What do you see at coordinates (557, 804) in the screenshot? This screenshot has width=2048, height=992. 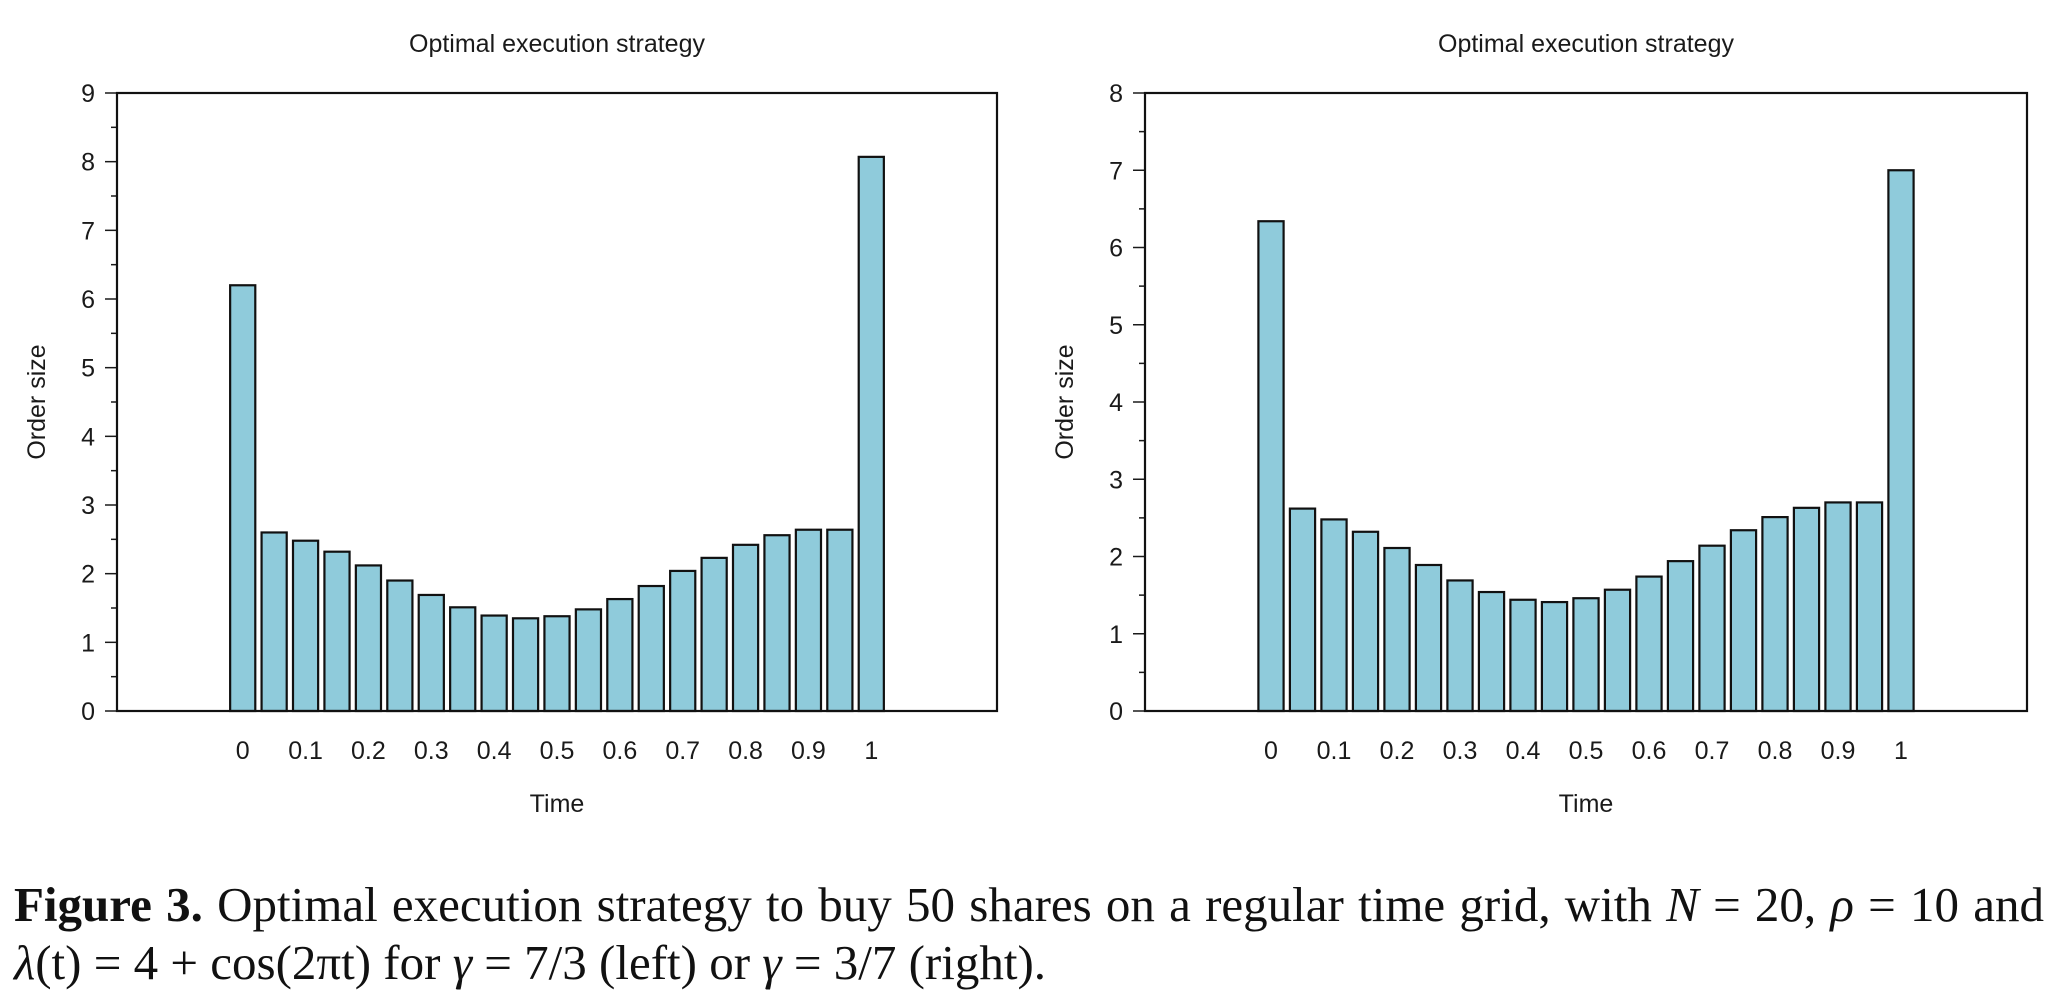 I see `chart-1-x-axis-label: Time` at bounding box center [557, 804].